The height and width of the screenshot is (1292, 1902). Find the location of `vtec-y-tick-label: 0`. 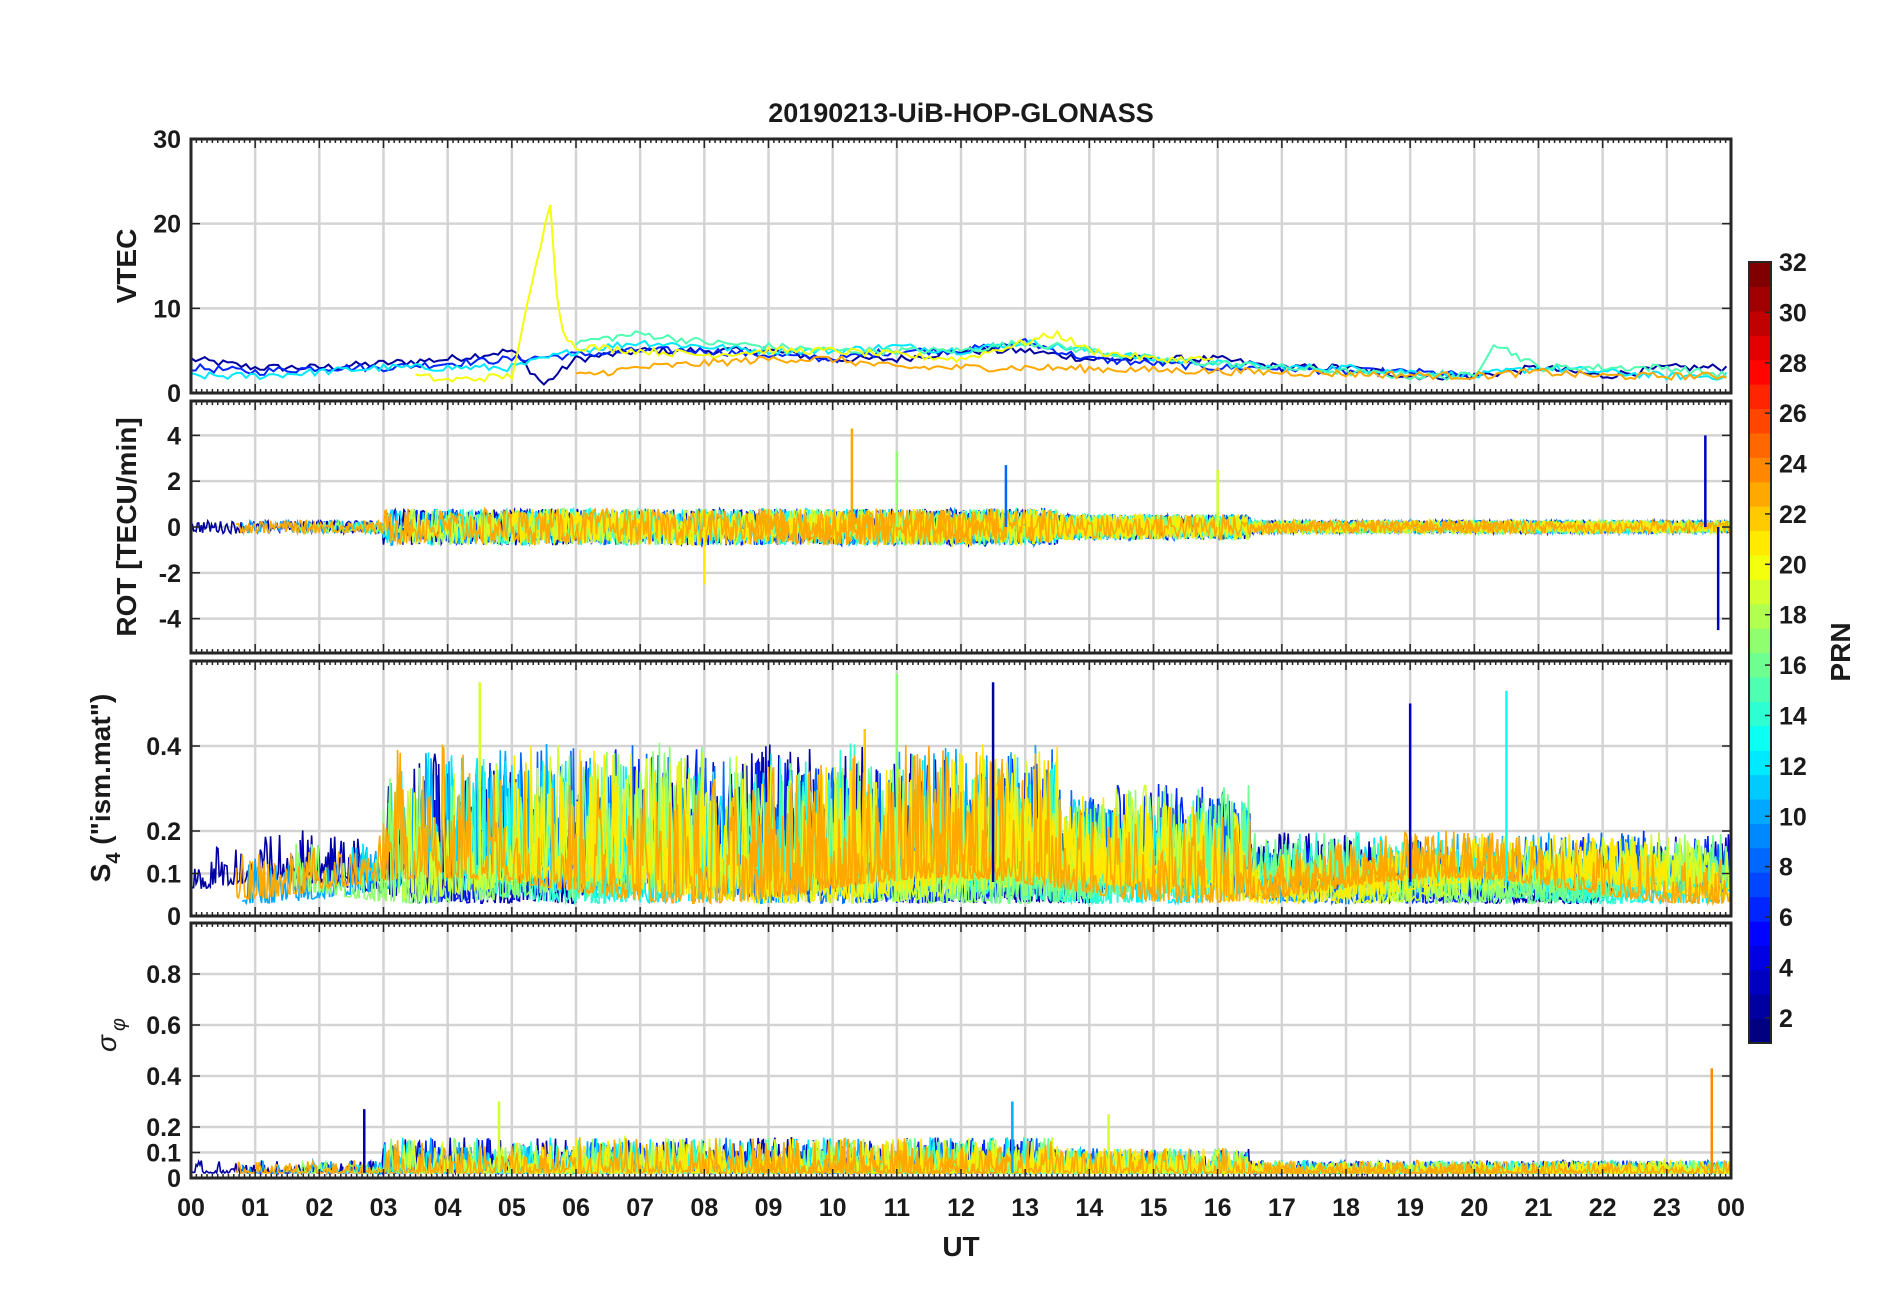

vtec-y-tick-label: 0 is located at coordinates (174, 394).